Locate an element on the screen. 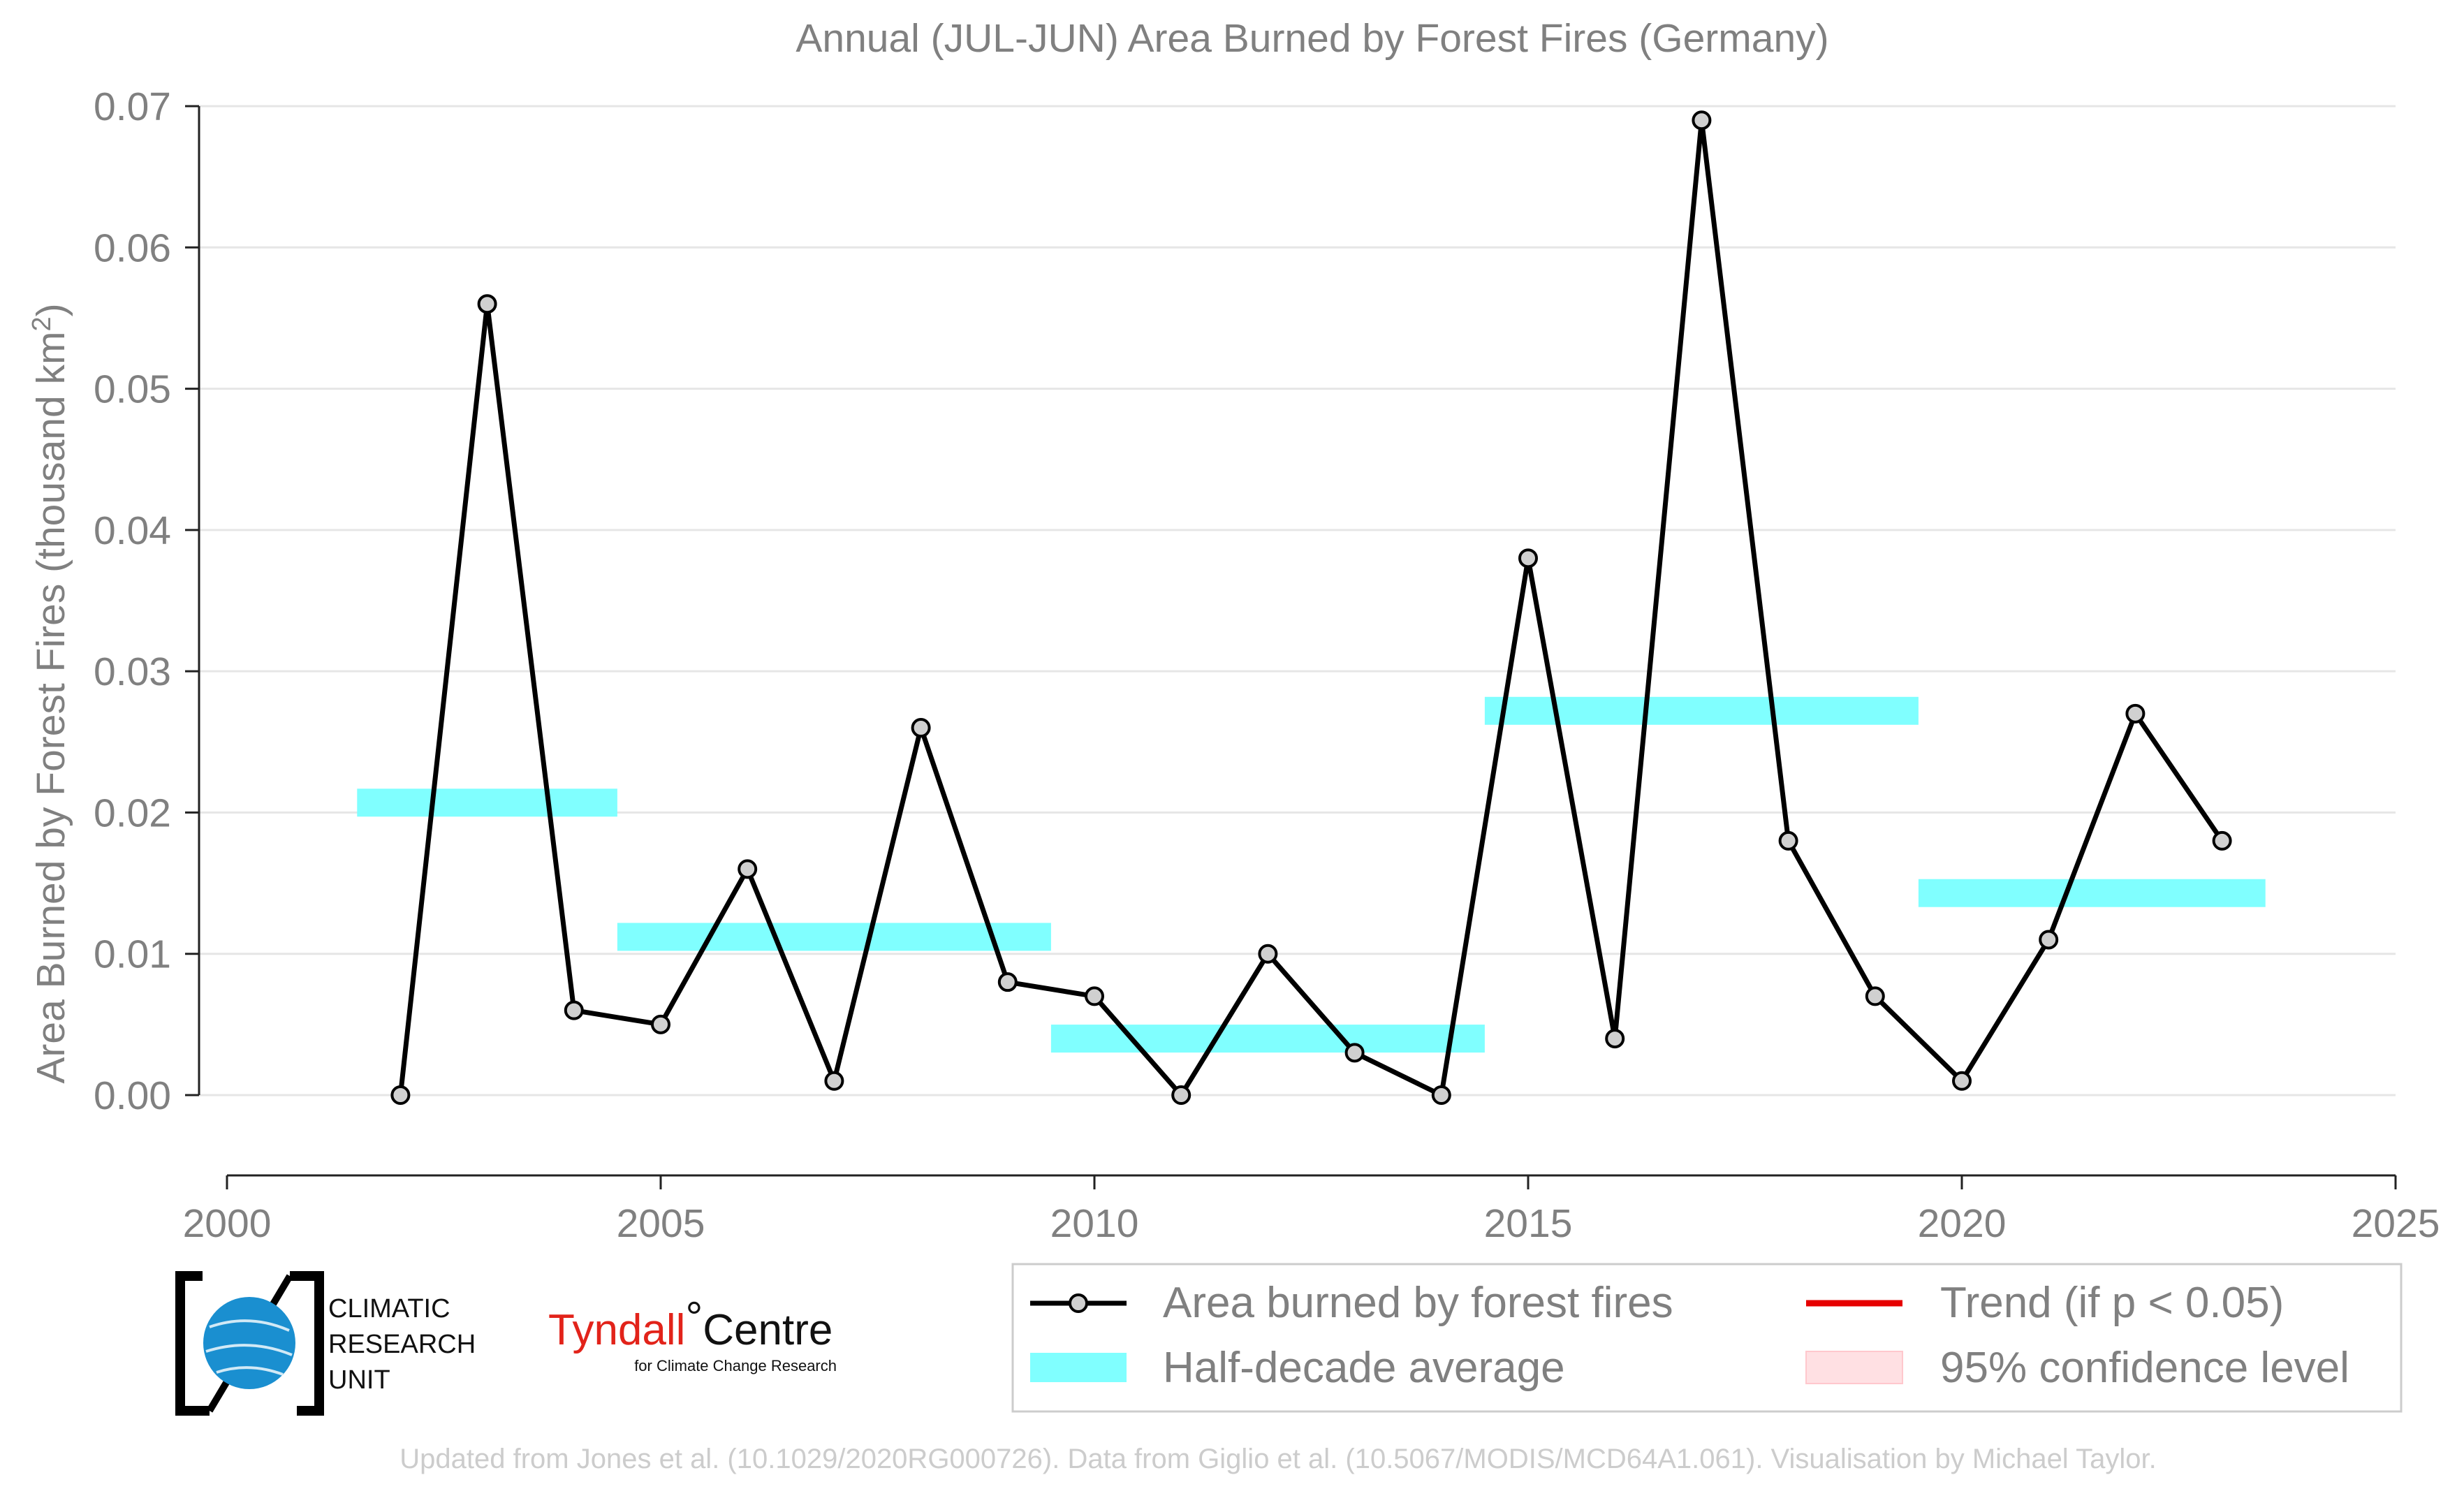  y-tick-label: 0.02 is located at coordinates (132, 813).